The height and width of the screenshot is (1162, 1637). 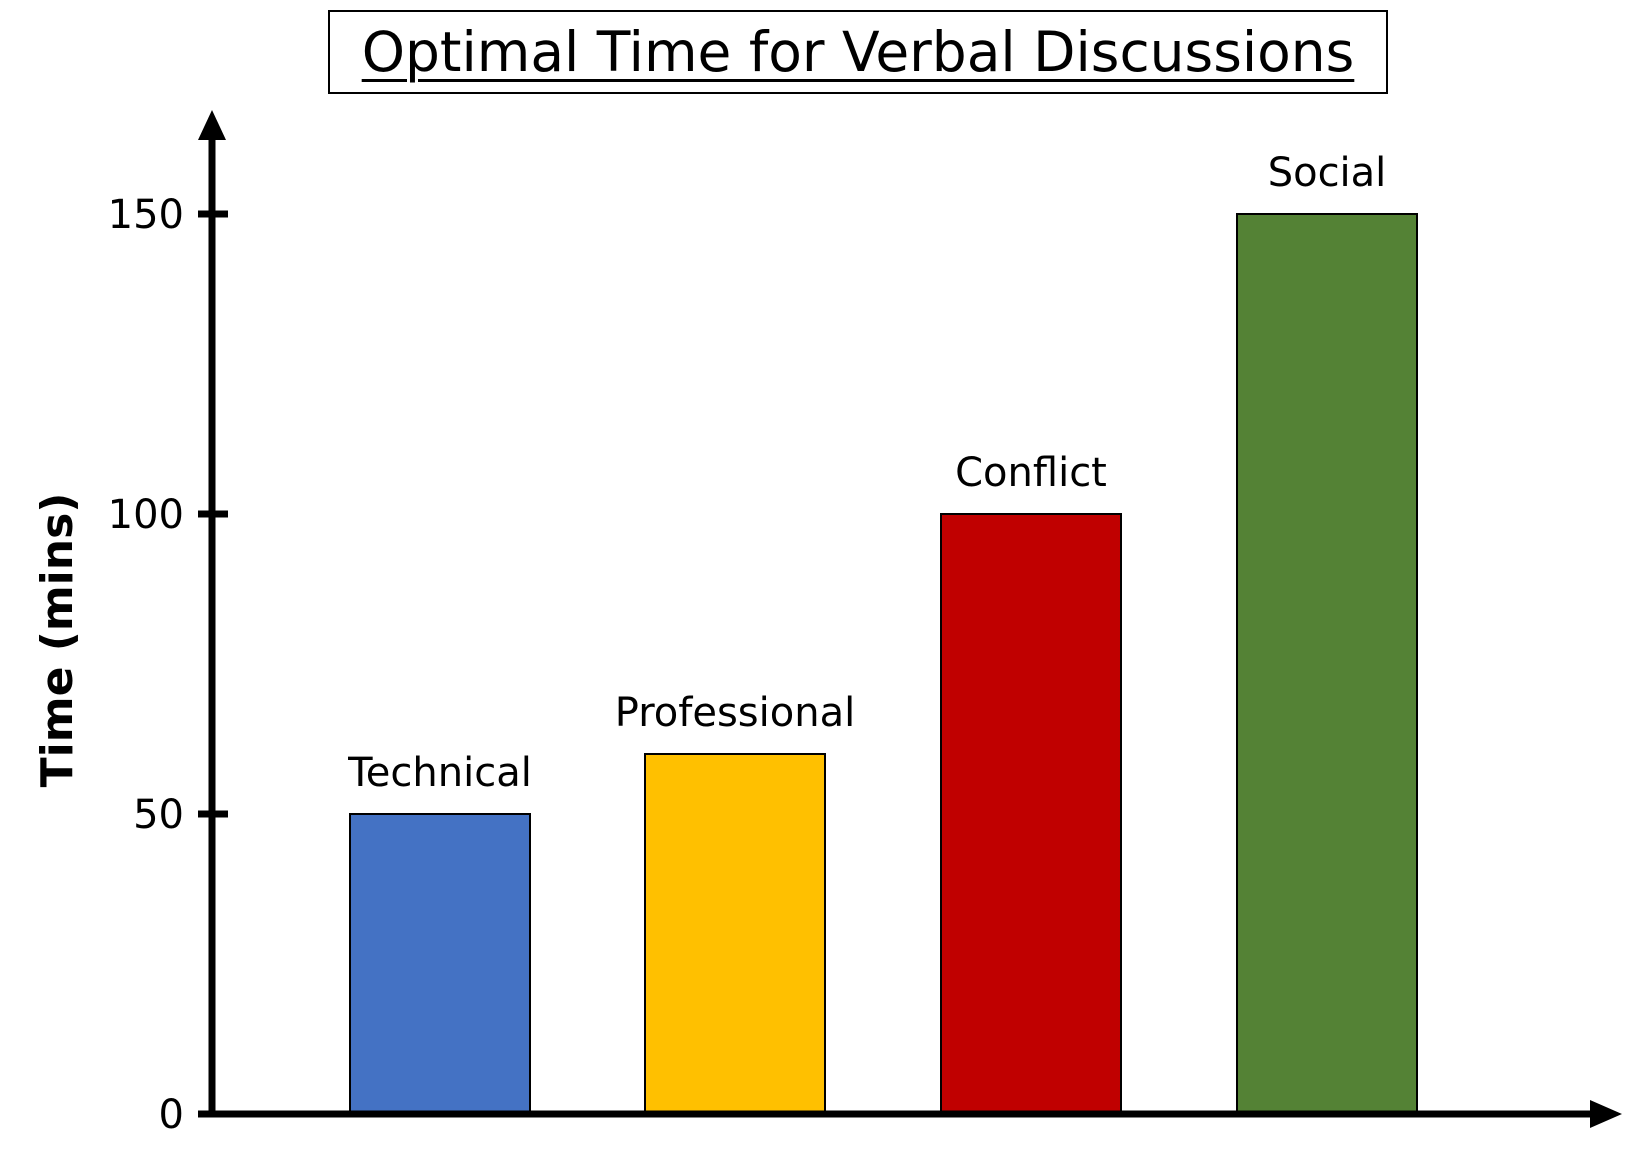 What do you see at coordinates (439, 773) in the screenshot?
I see `bar-label-technical: Technical` at bounding box center [439, 773].